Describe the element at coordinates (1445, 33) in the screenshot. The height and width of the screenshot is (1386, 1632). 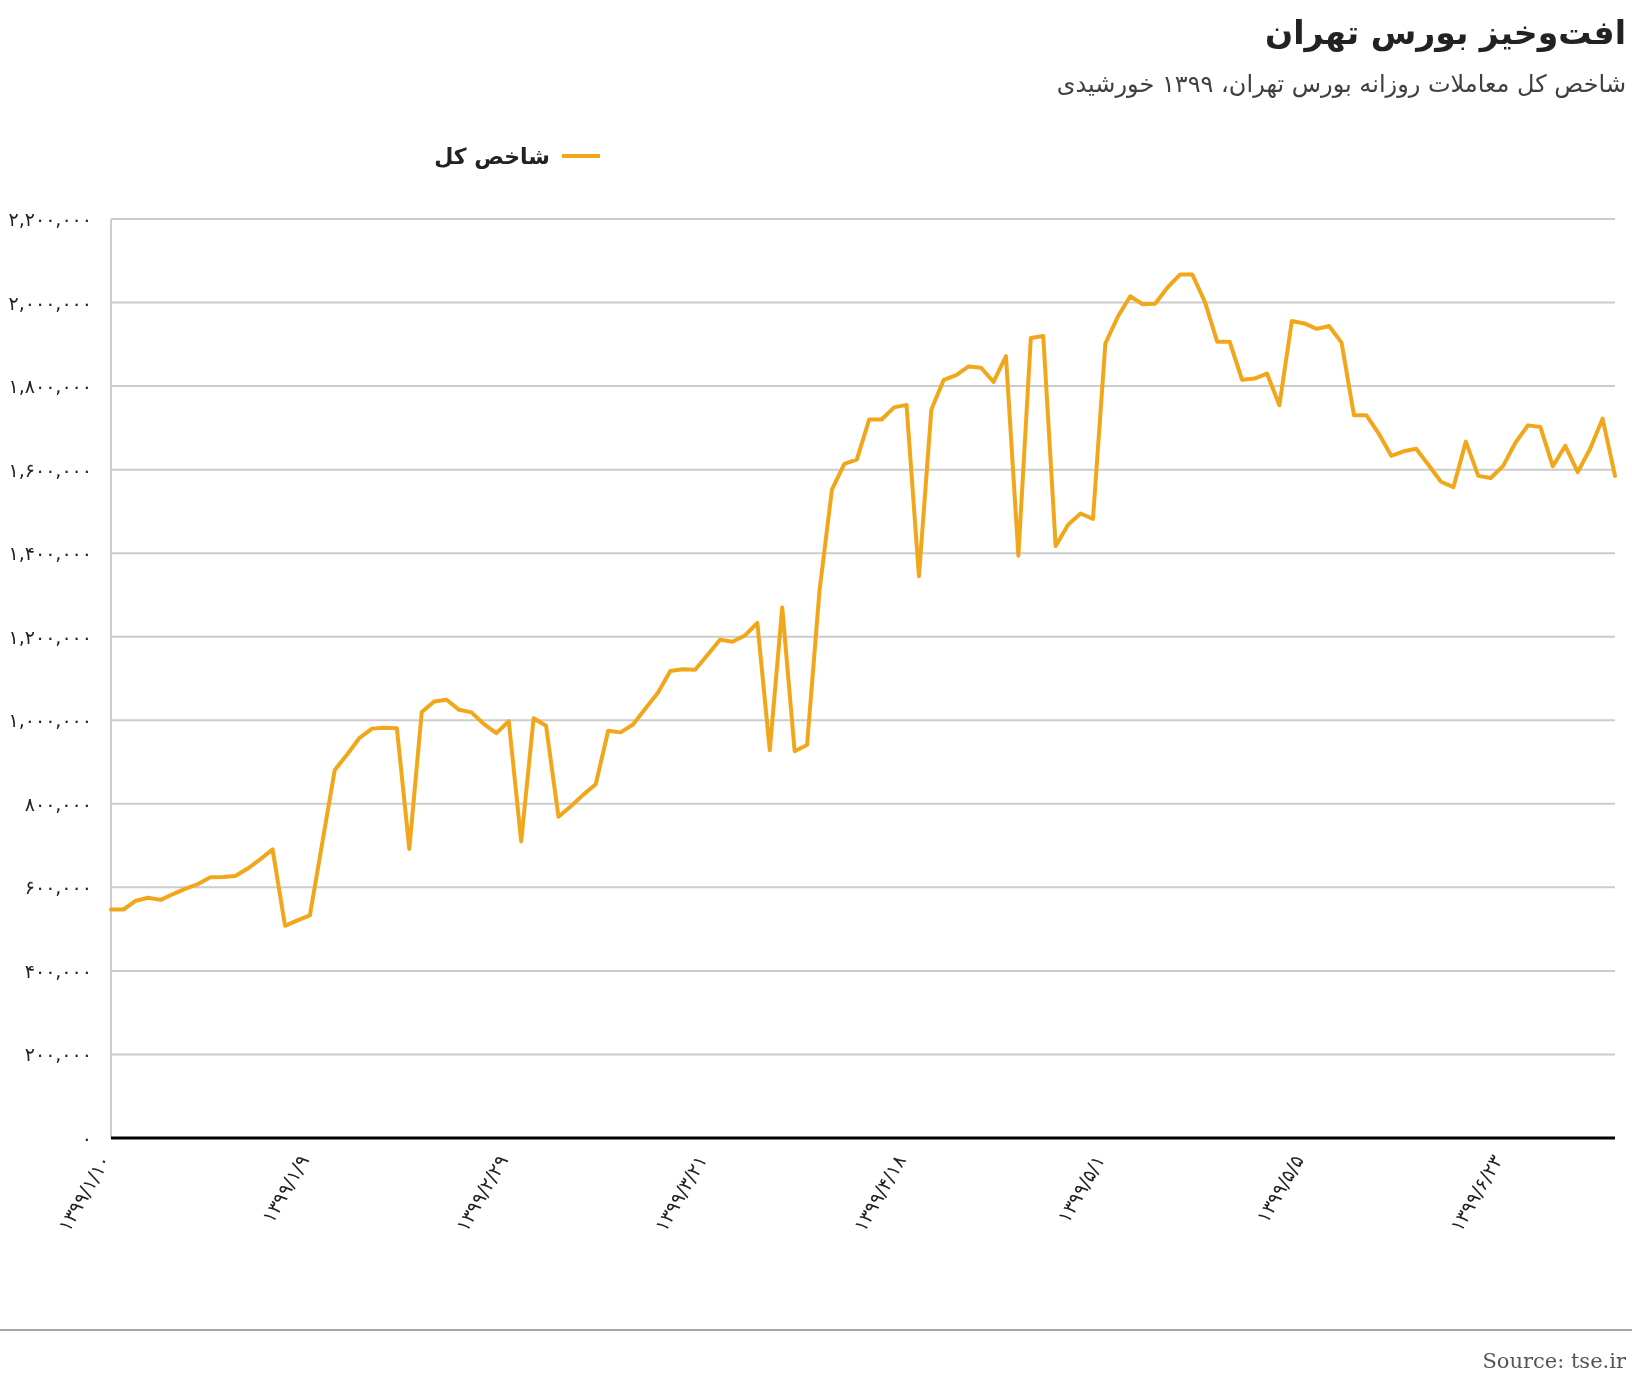
I see `chart-title: افت‌وخیز بورس تهران` at that location.